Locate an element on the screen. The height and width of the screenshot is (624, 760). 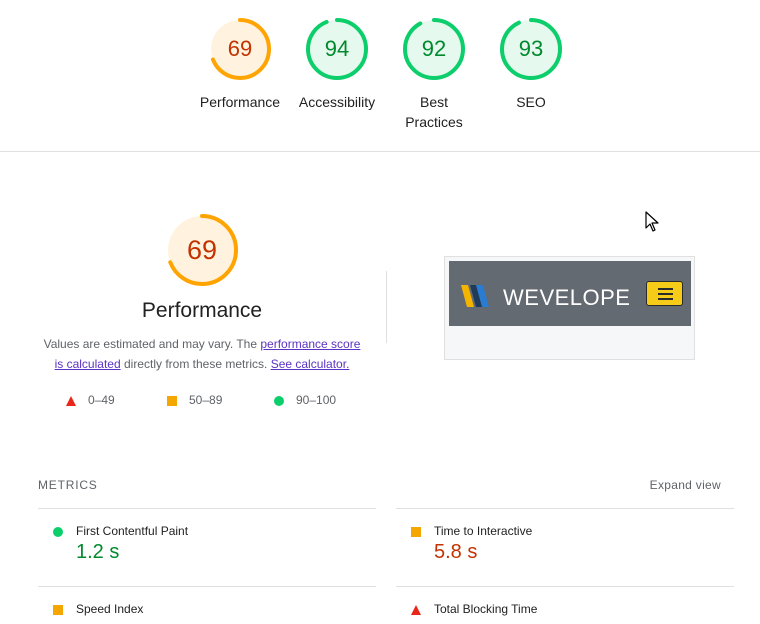
gauge-ring: 93 is located at coordinates (531, 49).